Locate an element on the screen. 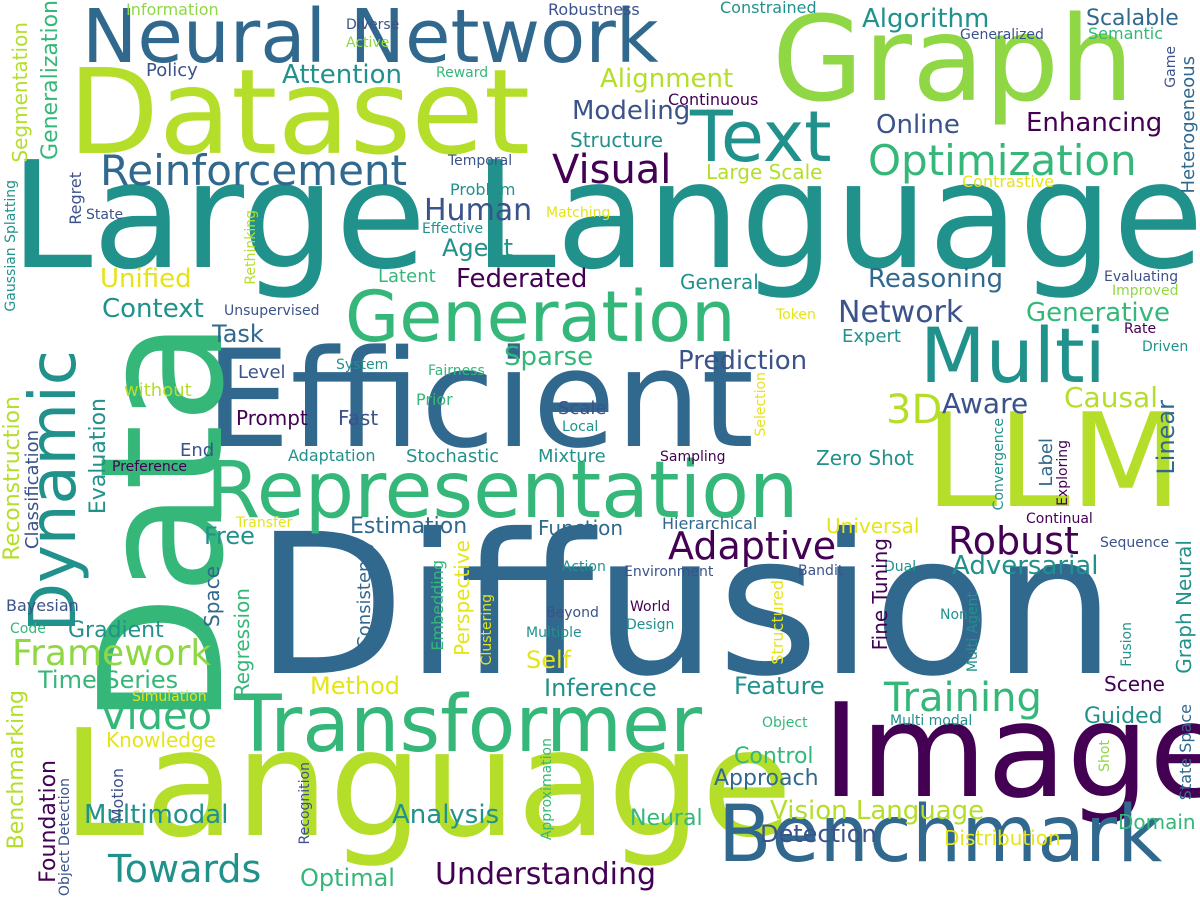 The width and height of the screenshot is (1200, 900). word-generative: Generative is located at coordinates (1098, 313).